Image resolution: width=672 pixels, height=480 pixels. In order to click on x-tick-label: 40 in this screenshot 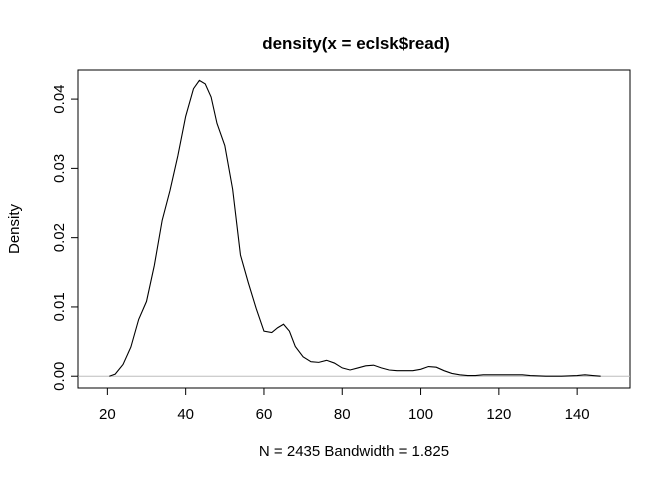, I will do `click(185, 414)`.